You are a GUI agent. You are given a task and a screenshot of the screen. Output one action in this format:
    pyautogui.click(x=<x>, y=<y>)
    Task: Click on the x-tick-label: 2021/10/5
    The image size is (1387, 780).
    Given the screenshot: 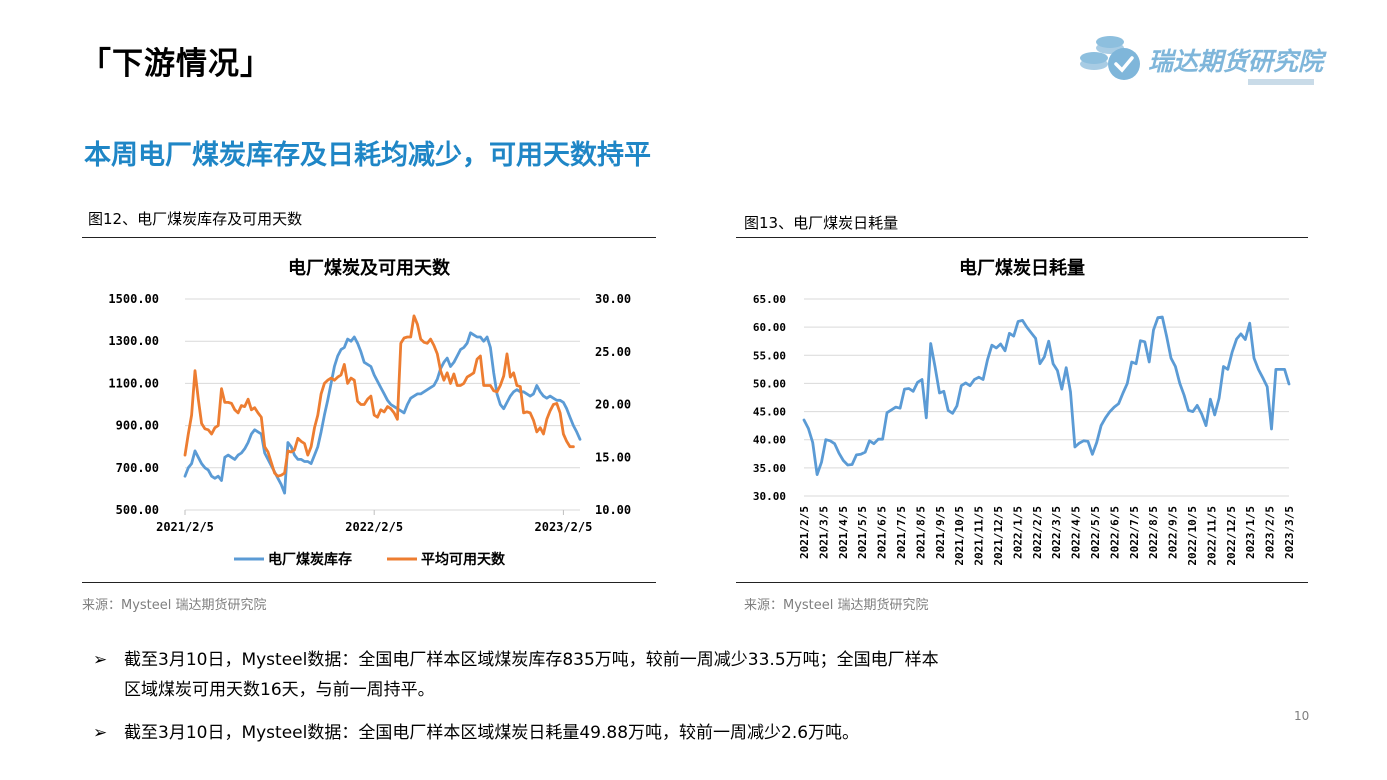 What is the action you would take?
    pyautogui.click(x=959, y=536)
    